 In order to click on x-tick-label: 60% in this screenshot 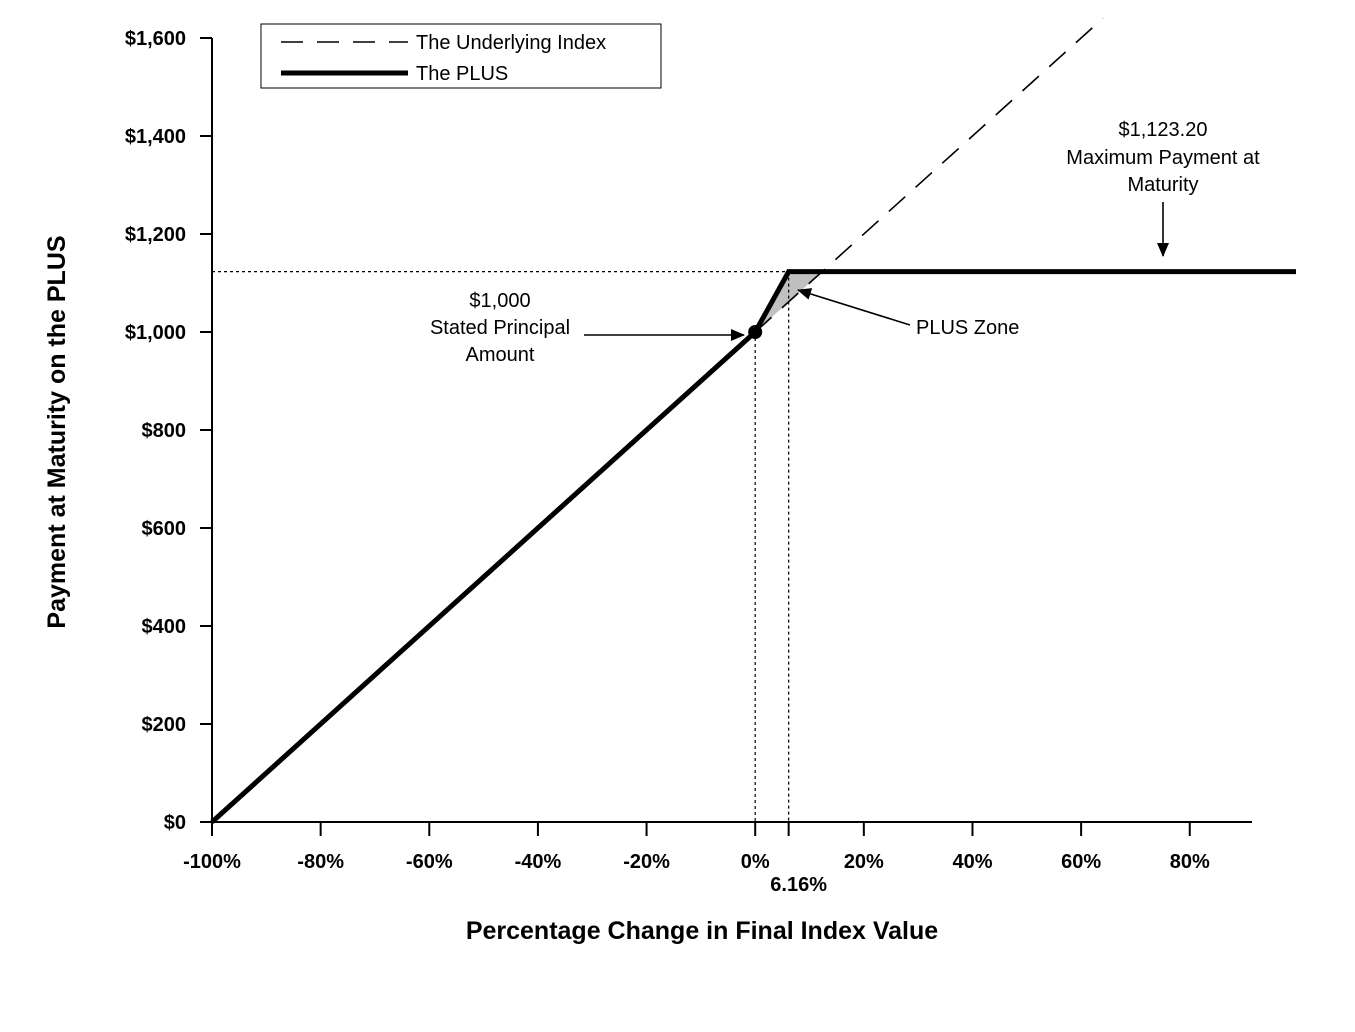, I will do `click(1081, 862)`.